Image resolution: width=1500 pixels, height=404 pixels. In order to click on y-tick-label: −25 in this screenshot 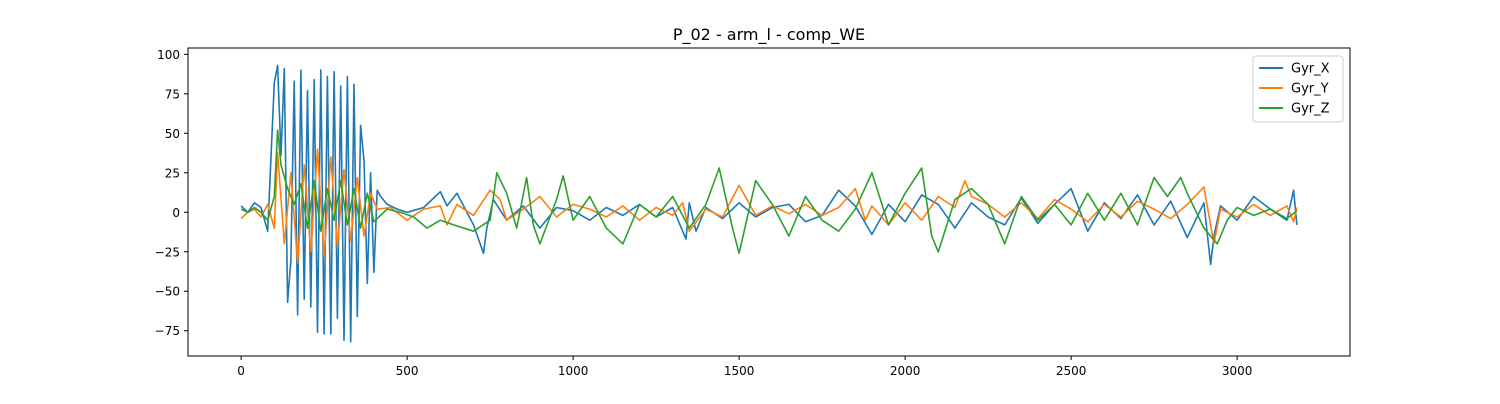, I will do `click(167, 252)`.